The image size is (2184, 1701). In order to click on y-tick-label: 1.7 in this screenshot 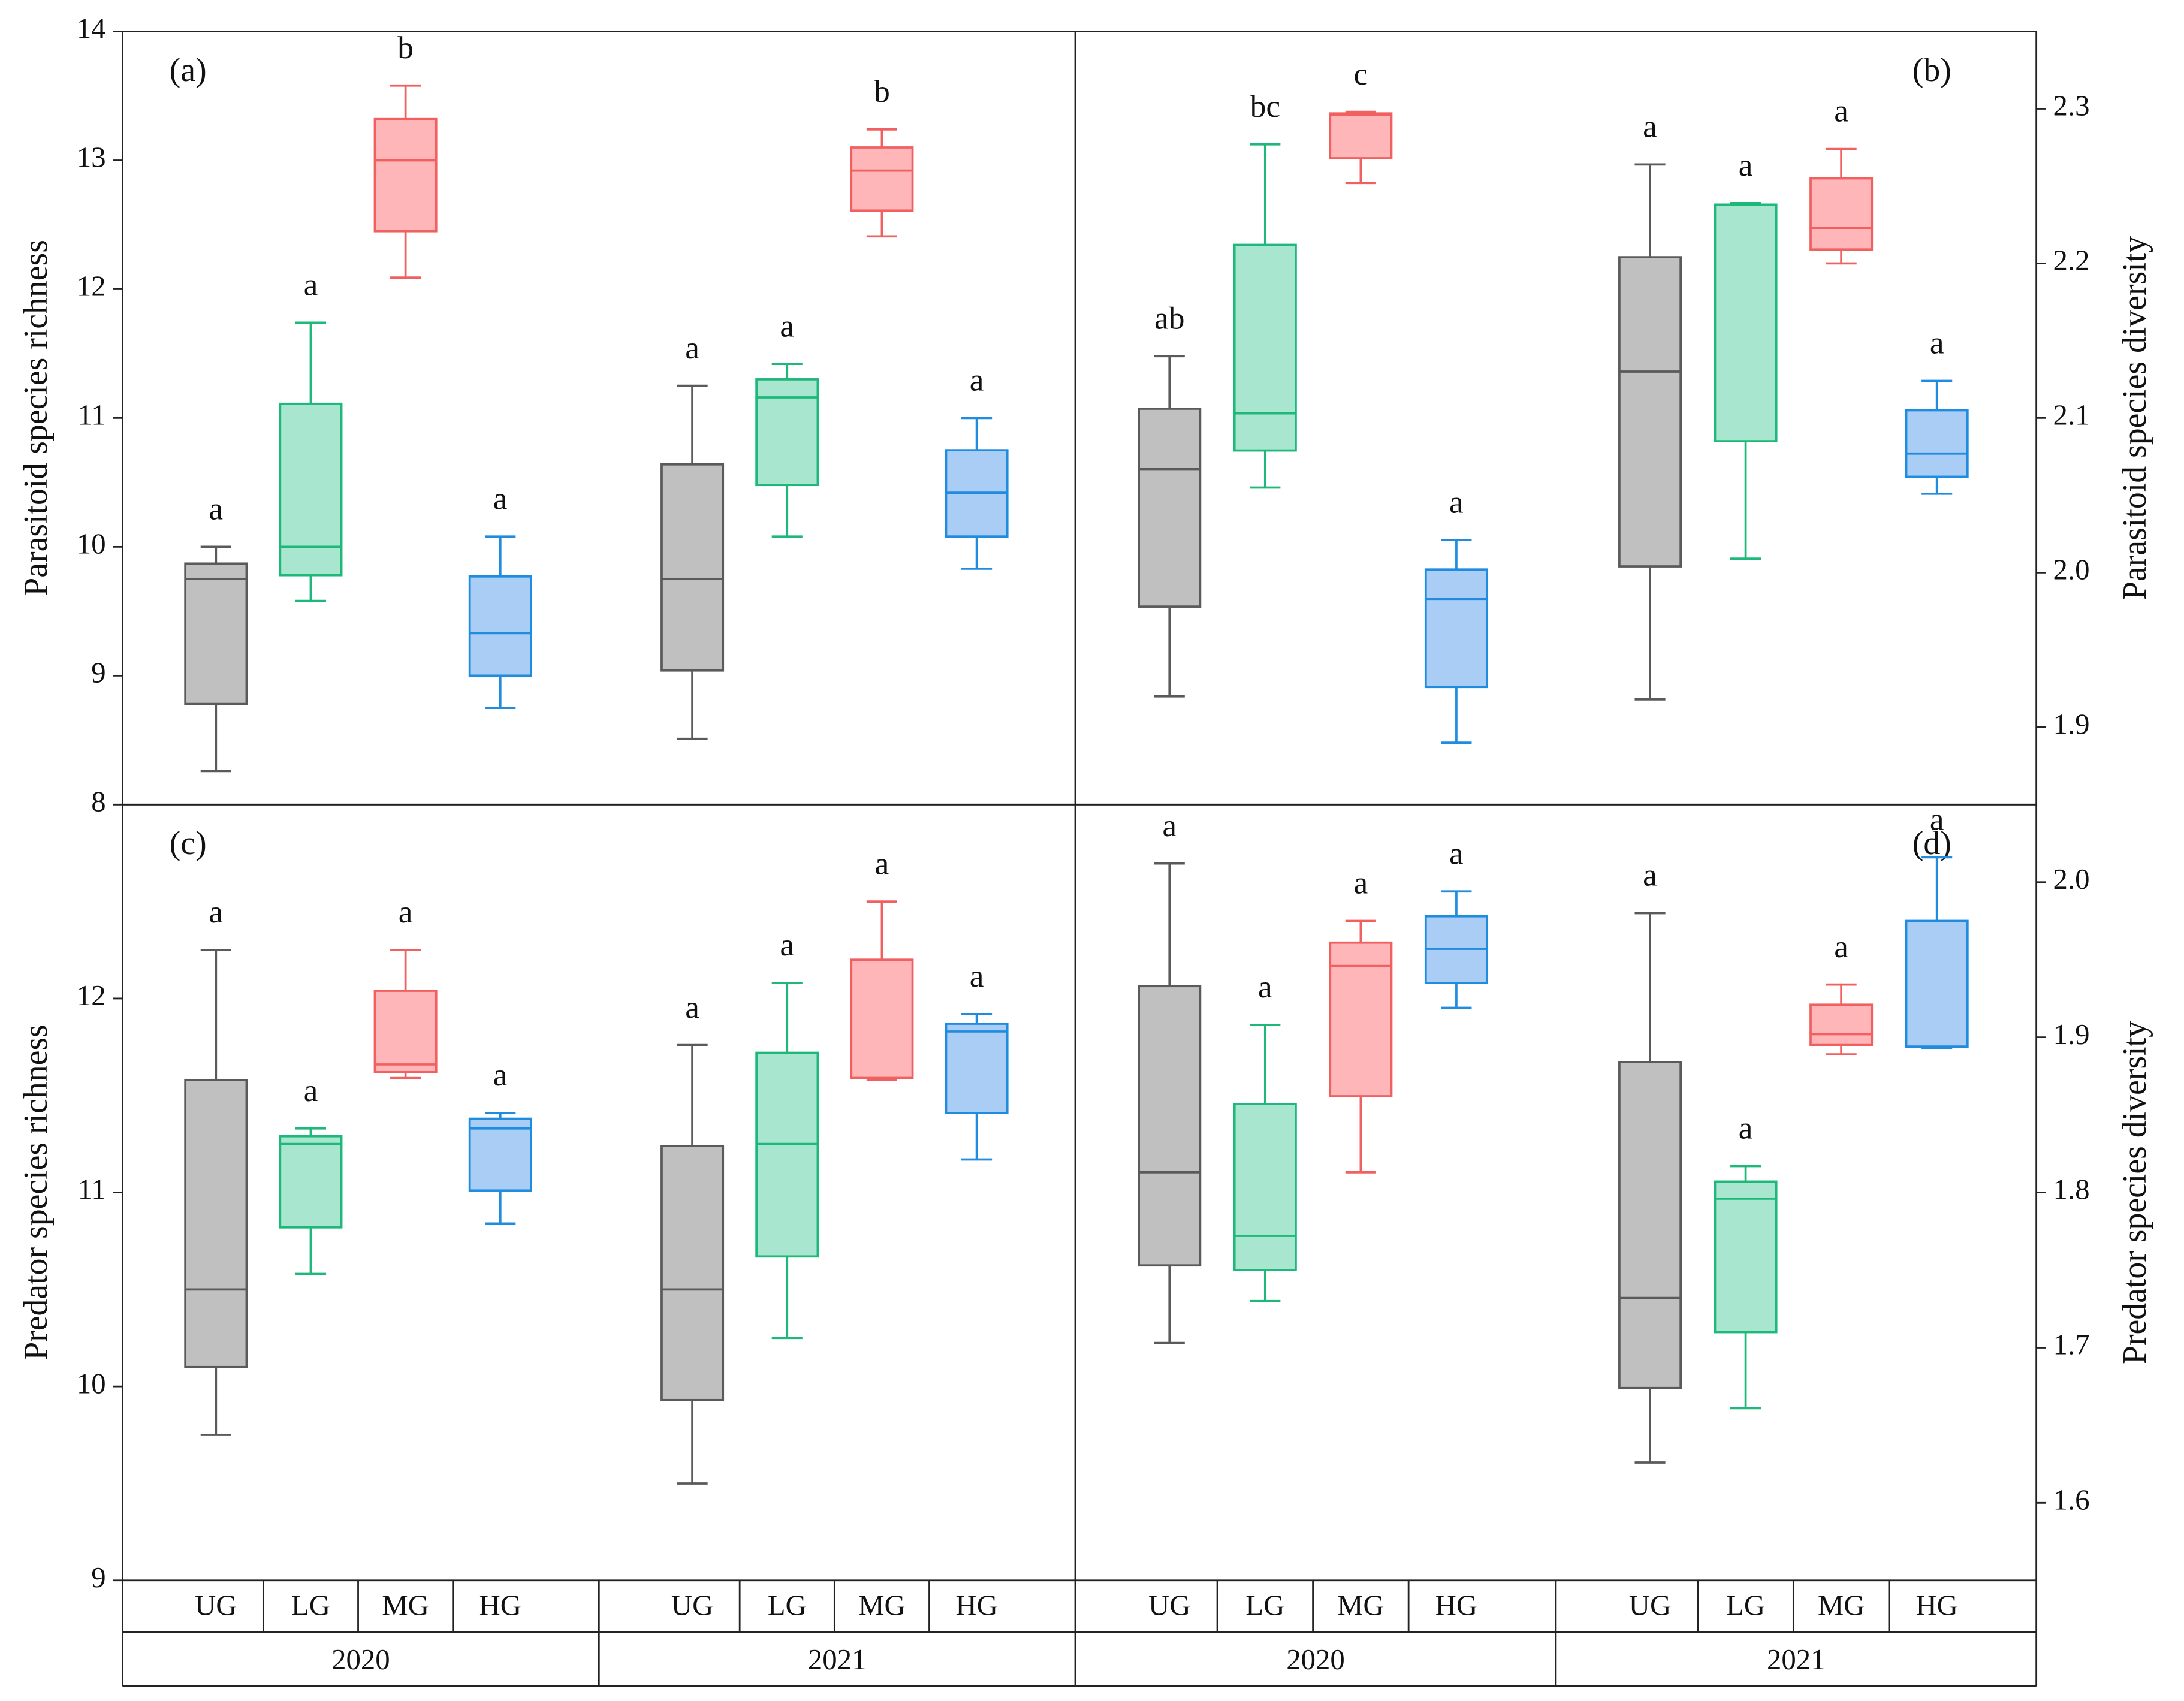, I will do `click(2071, 1345)`.